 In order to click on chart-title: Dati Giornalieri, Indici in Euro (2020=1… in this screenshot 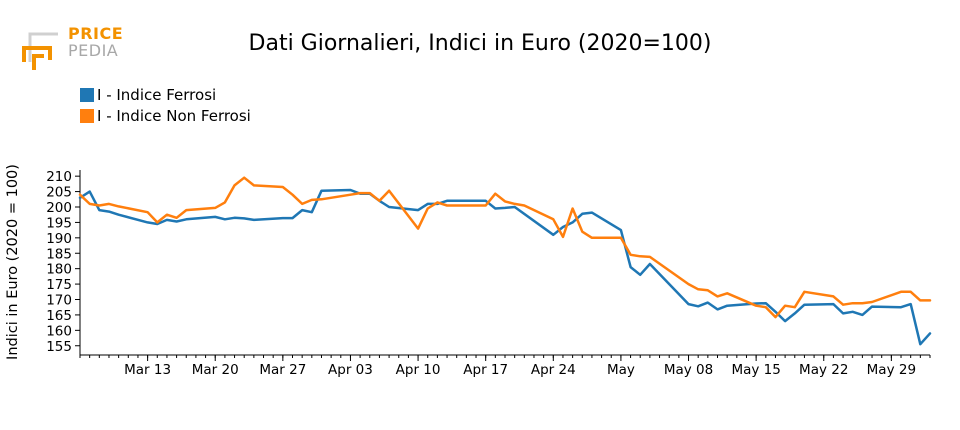, I will do `click(480, 43)`.